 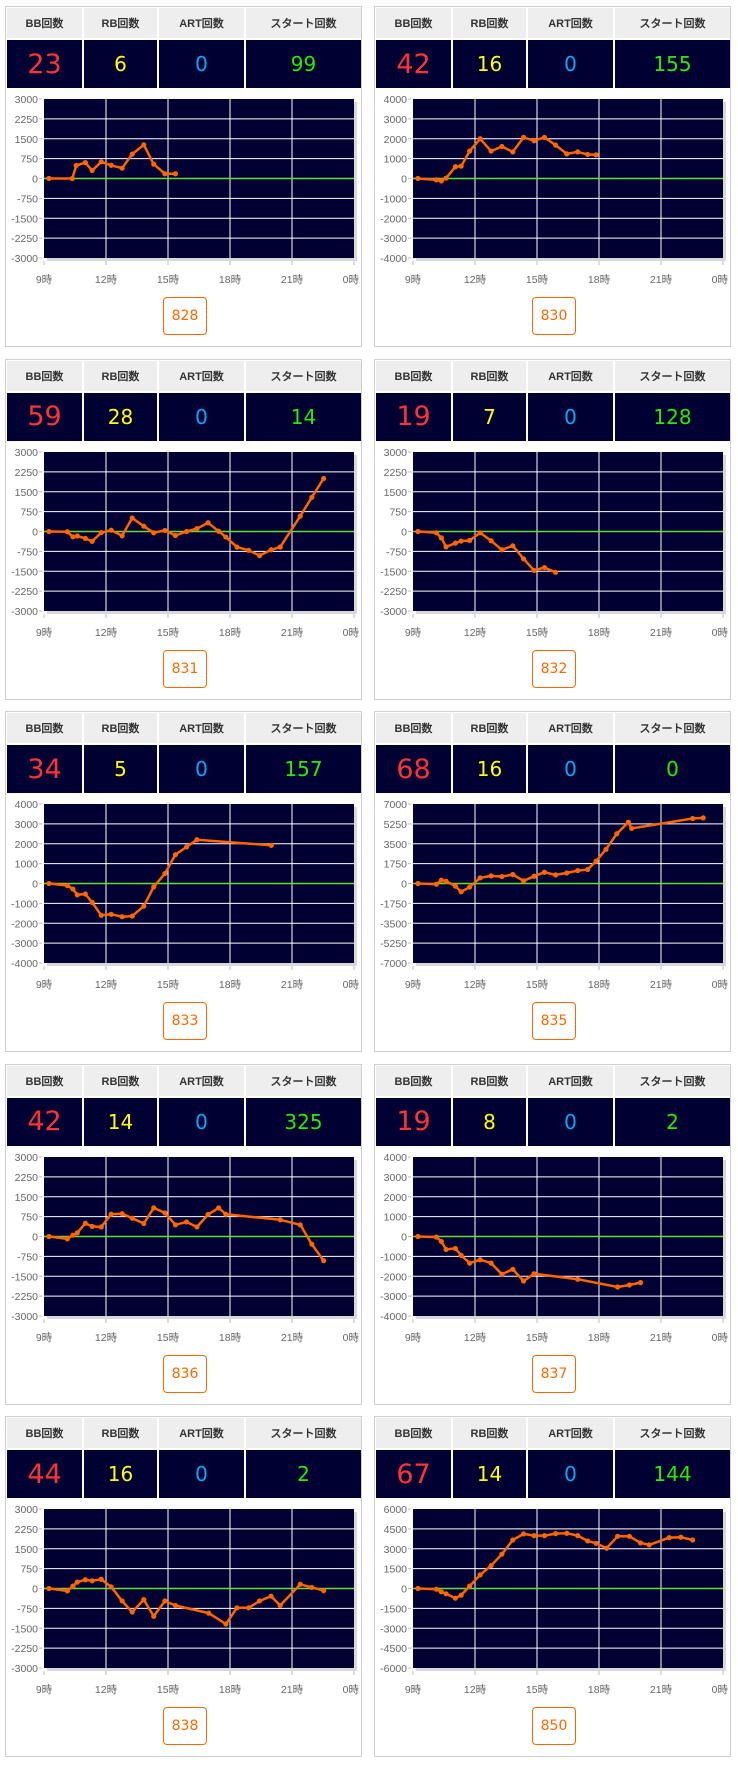 What do you see at coordinates (185, 1373) in the screenshot?
I see `machine-number-button: 836` at bounding box center [185, 1373].